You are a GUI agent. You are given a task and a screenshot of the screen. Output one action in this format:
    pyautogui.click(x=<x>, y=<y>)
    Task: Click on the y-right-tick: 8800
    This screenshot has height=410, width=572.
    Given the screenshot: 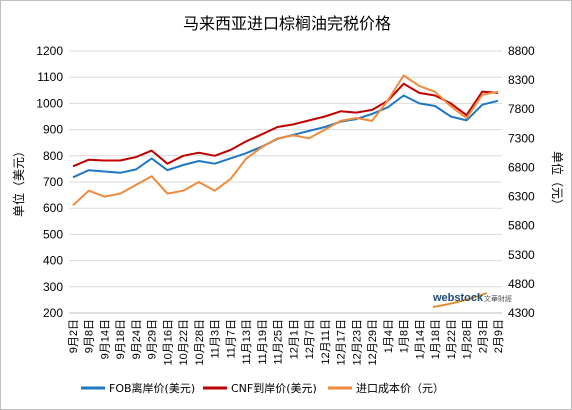 What is the action you would take?
    pyautogui.click(x=521, y=51)
    